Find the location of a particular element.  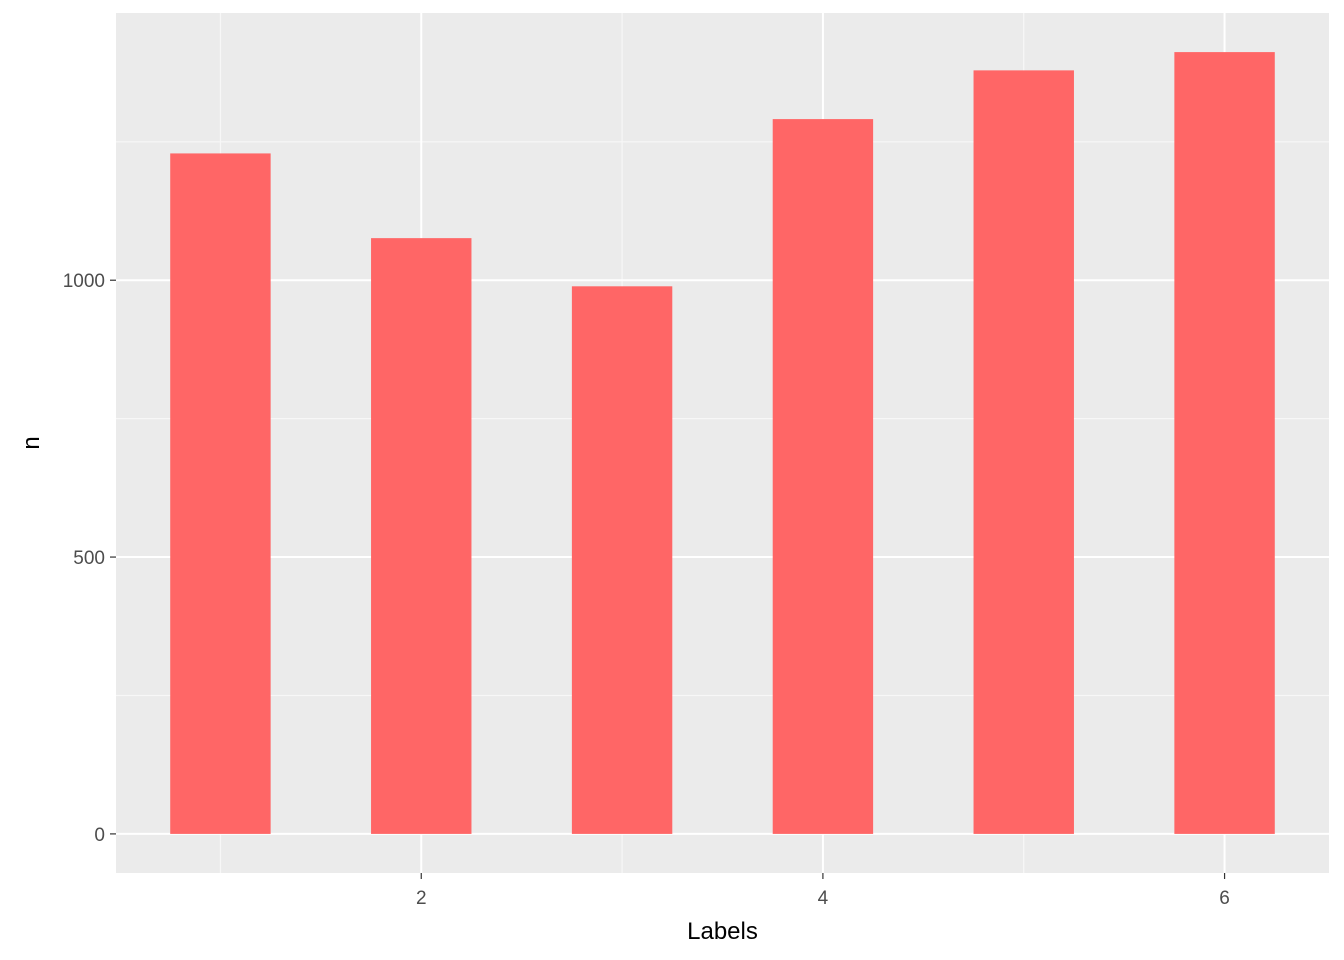

x-tick-label: 4 is located at coordinates (823, 898).